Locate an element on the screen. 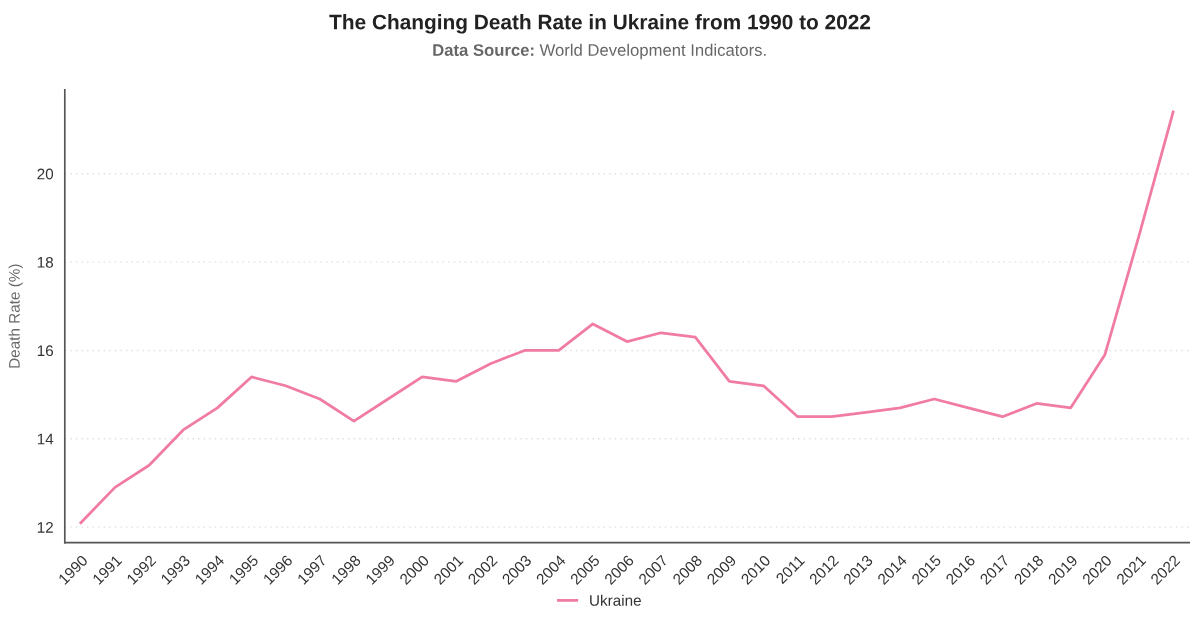  y-tick-label: 16 is located at coordinates (45, 351).